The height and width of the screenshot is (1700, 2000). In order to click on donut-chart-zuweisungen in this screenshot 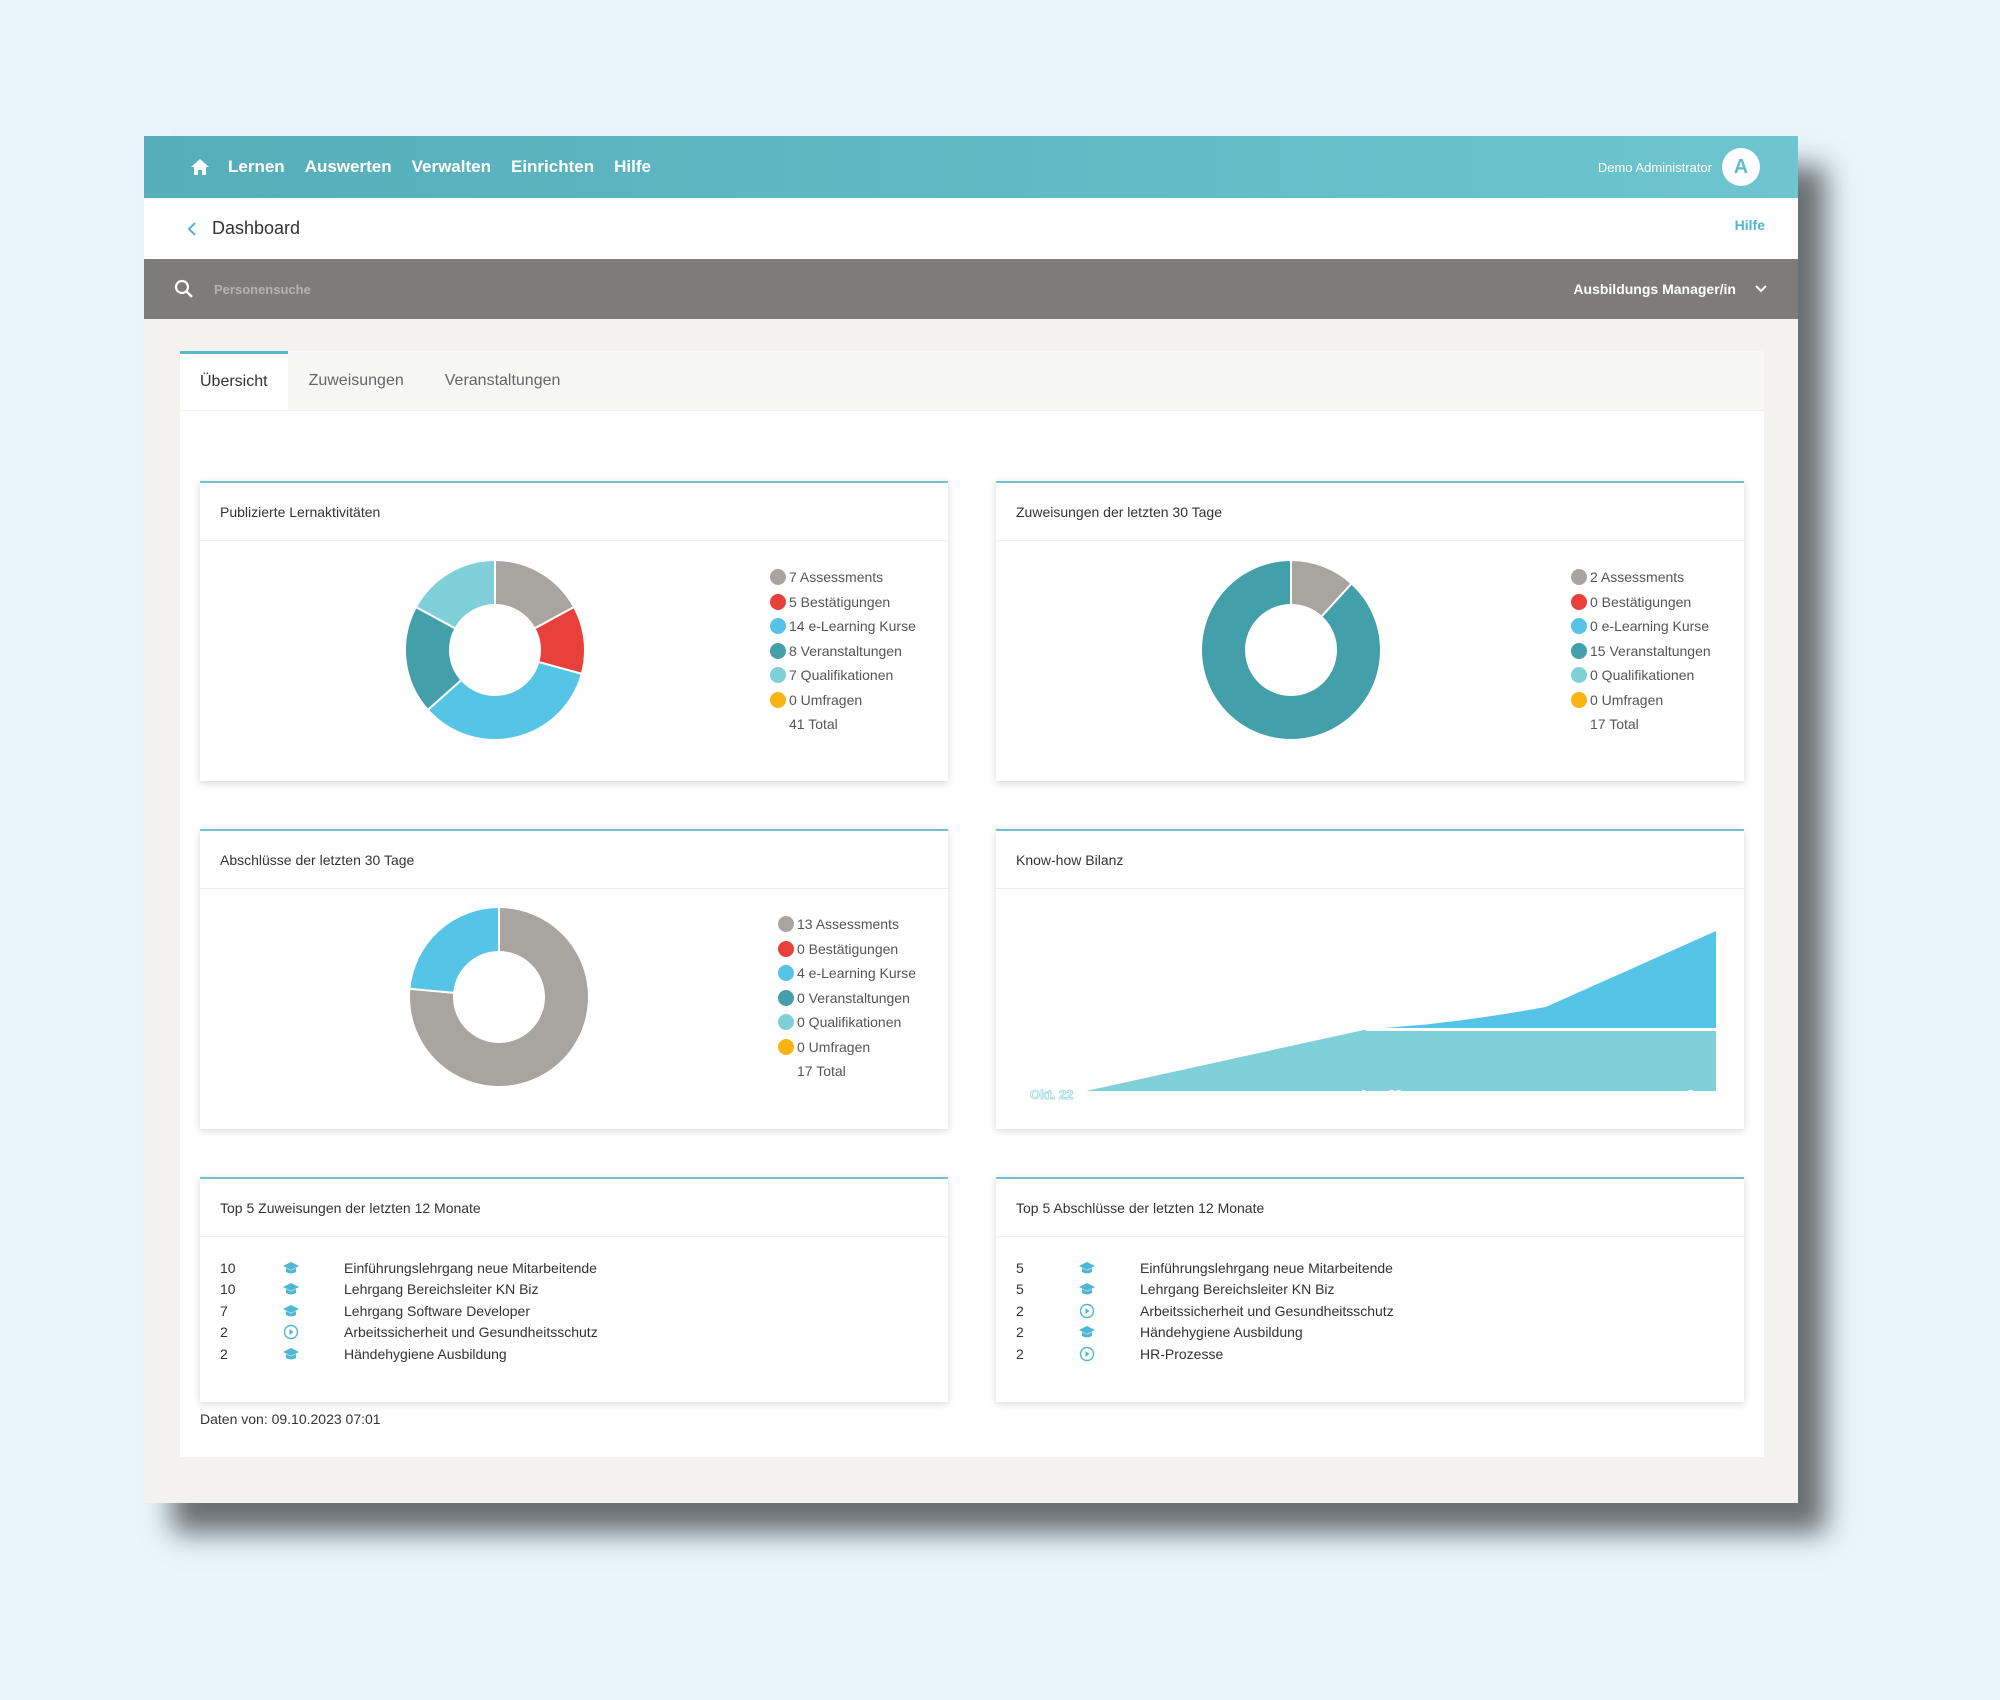, I will do `click(1291, 650)`.